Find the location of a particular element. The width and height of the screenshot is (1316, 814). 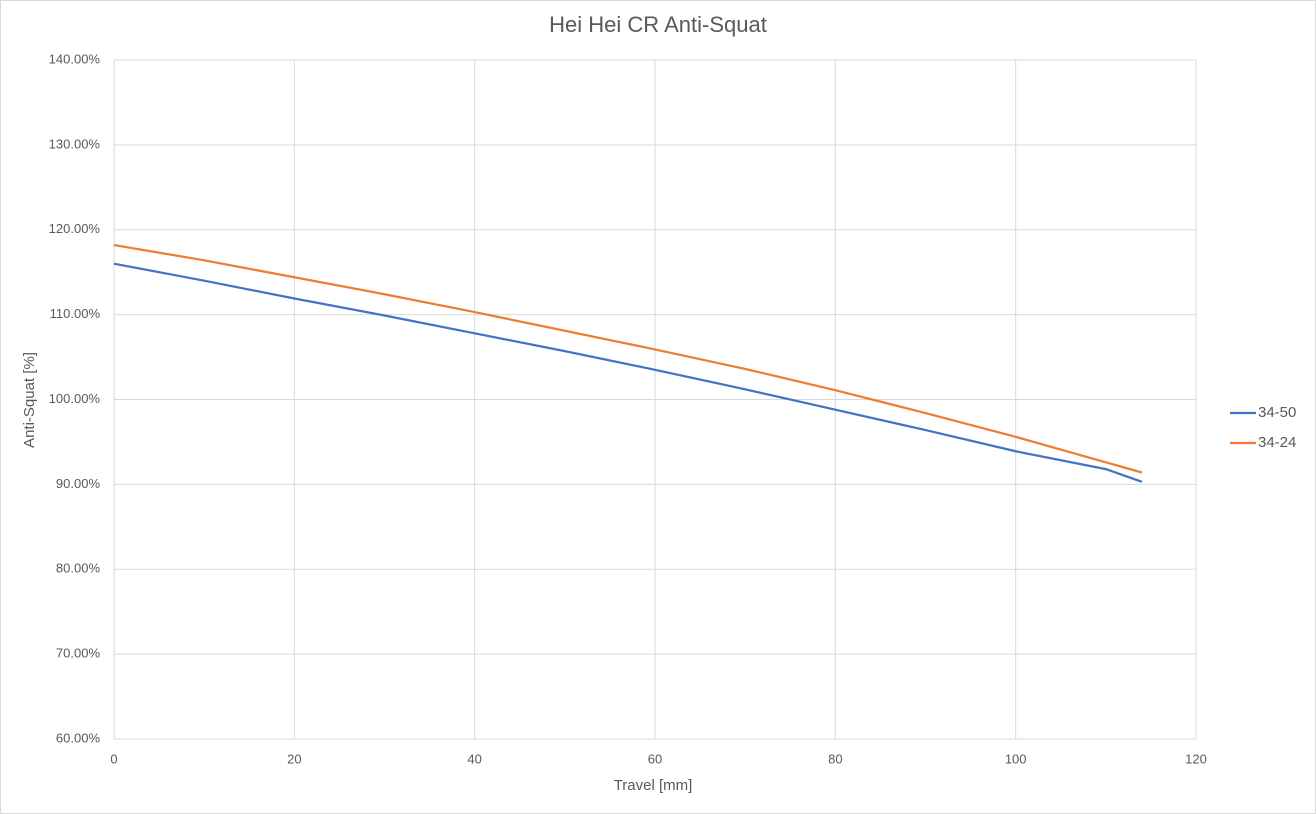

y-tick-label: 70.00% is located at coordinates (78, 653).